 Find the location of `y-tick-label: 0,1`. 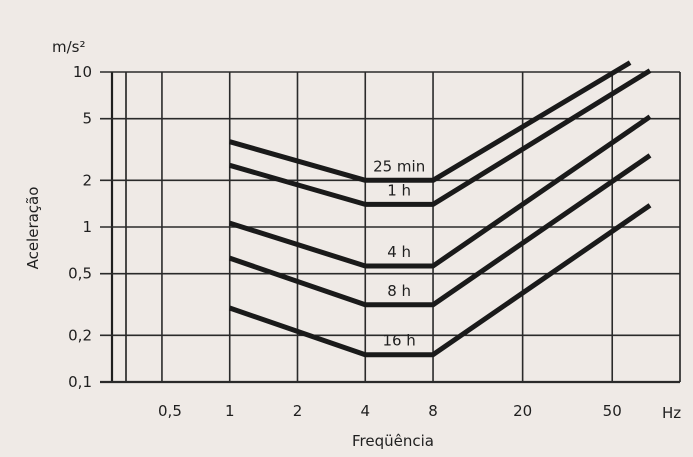

y-tick-label: 0,1 is located at coordinates (80, 382).